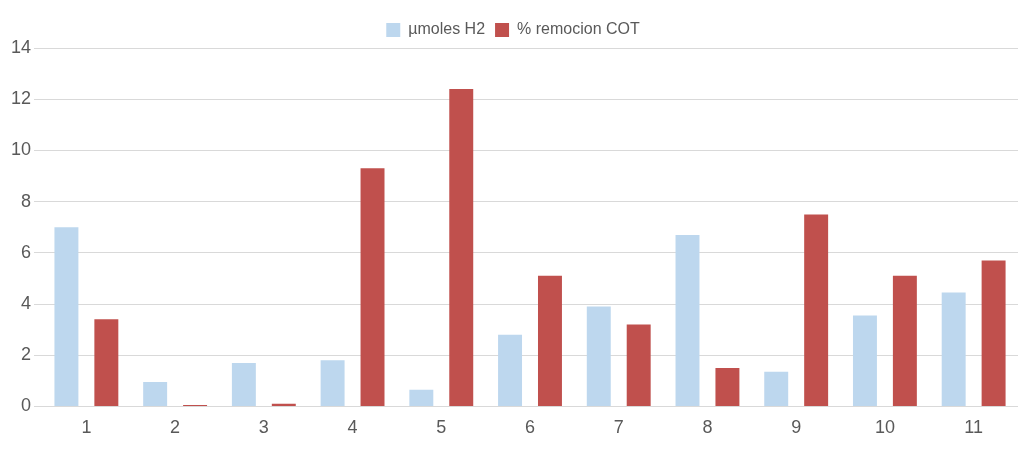  What do you see at coordinates (530, 427) in the screenshot?
I see `x-tick-label: 6` at bounding box center [530, 427].